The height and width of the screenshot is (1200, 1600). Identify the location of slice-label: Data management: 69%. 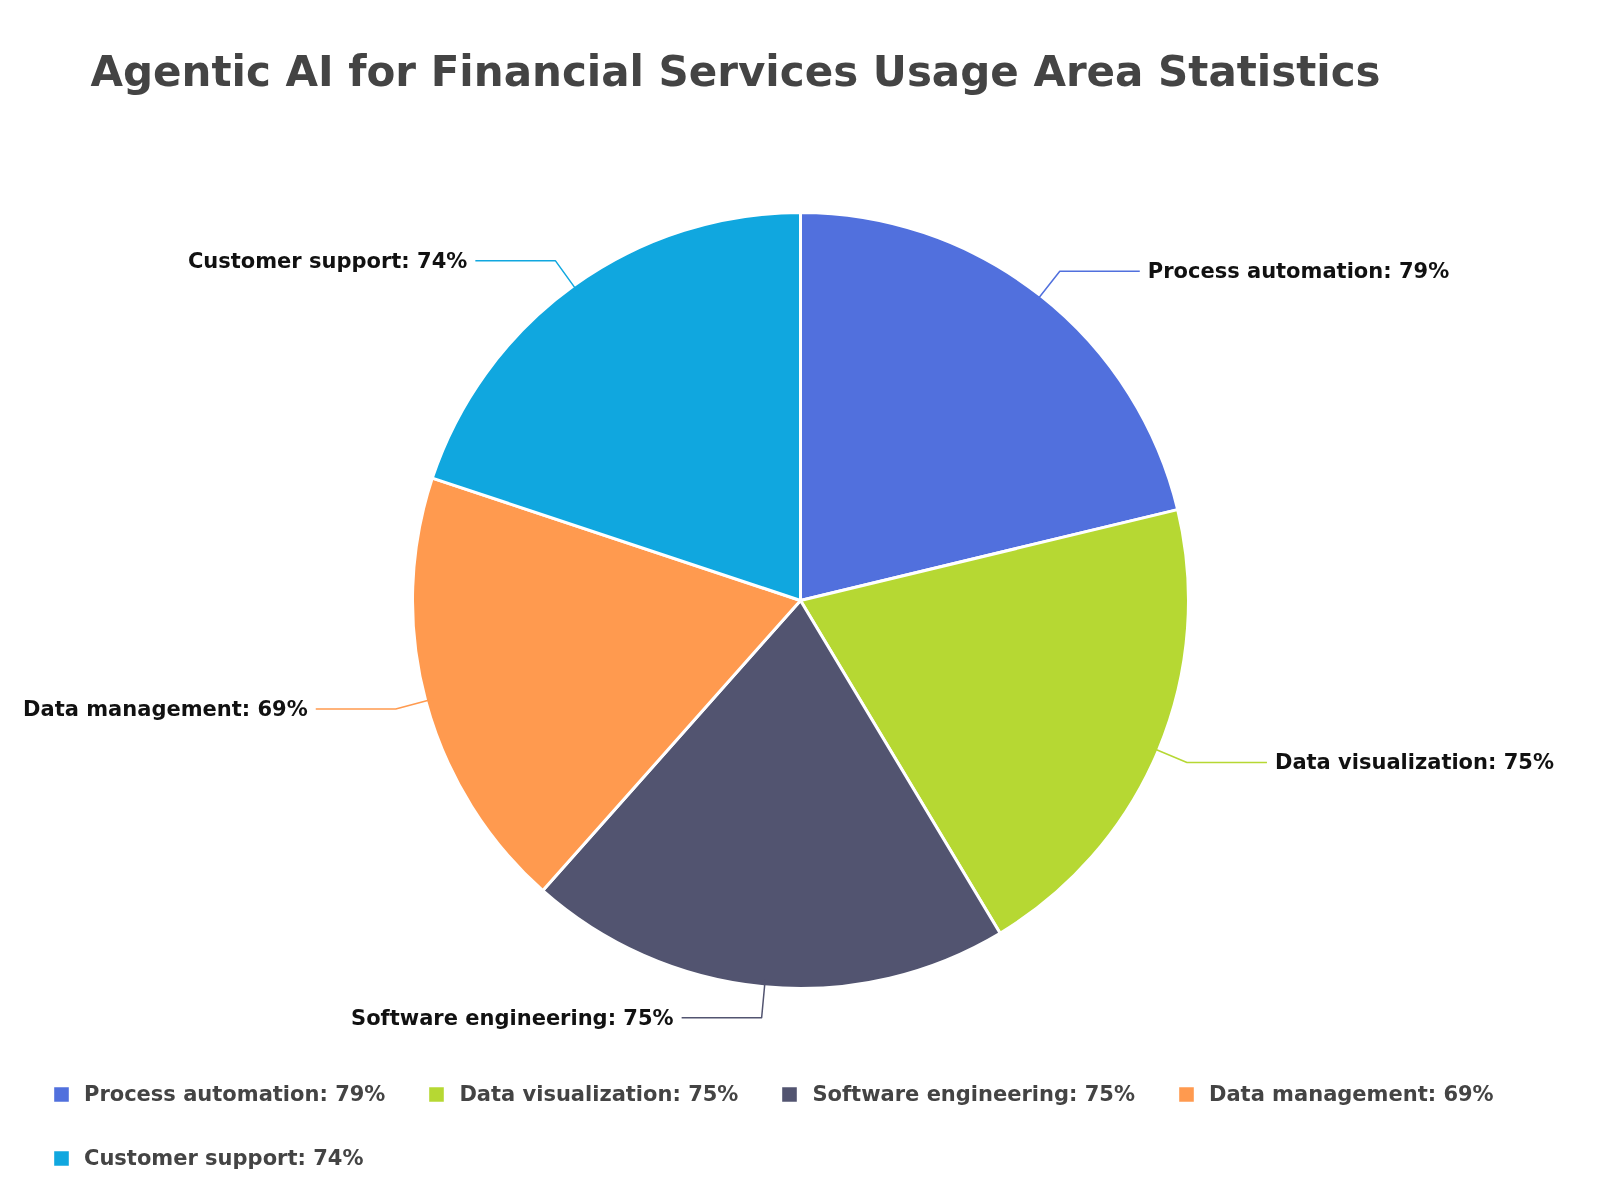
(165, 708).